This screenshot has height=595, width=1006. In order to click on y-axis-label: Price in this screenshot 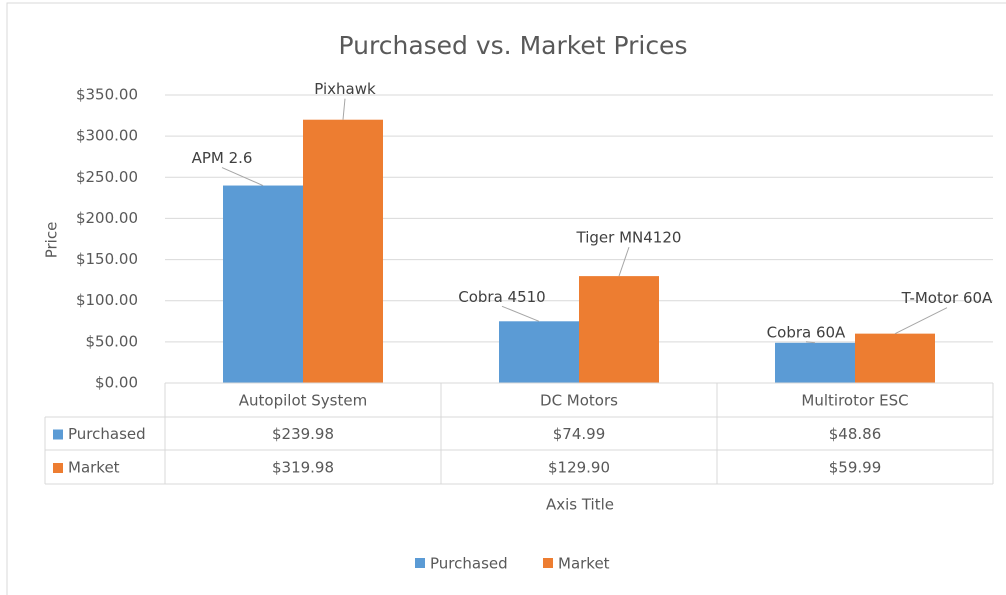, I will do `click(52, 240)`.